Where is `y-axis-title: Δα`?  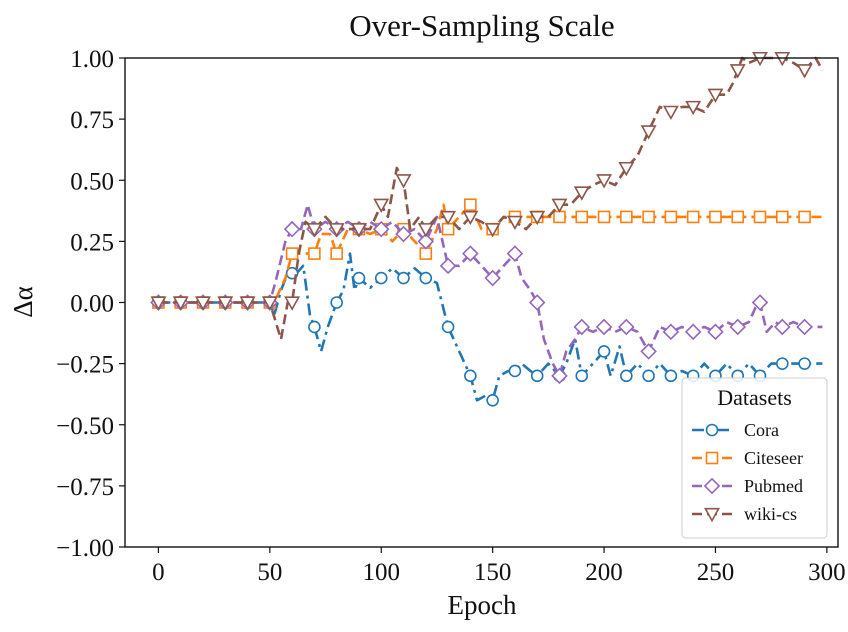
y-axis-title: Δα is located at coordinates (23, 302).